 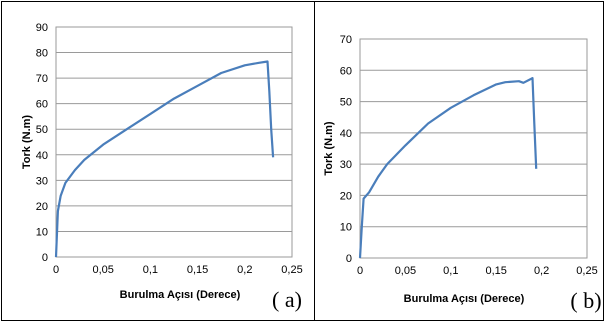 What do you see at coordinates (346, 196) in the screenshot?
I see `chart-b-y-tick-label: 20` at bounding box center [346, 196].